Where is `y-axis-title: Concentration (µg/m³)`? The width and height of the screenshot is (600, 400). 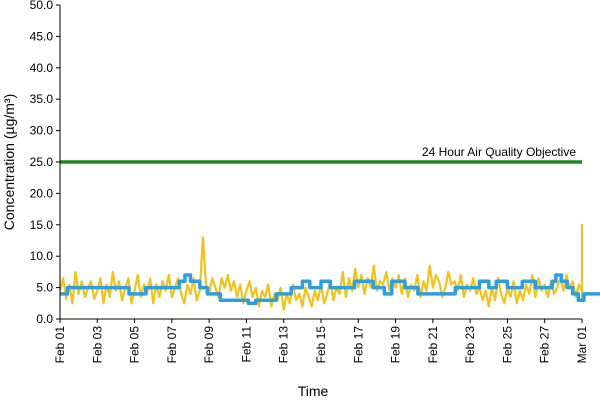
y-axis-title: Concentration (µg/m³) is located at coordinates (9, 162).